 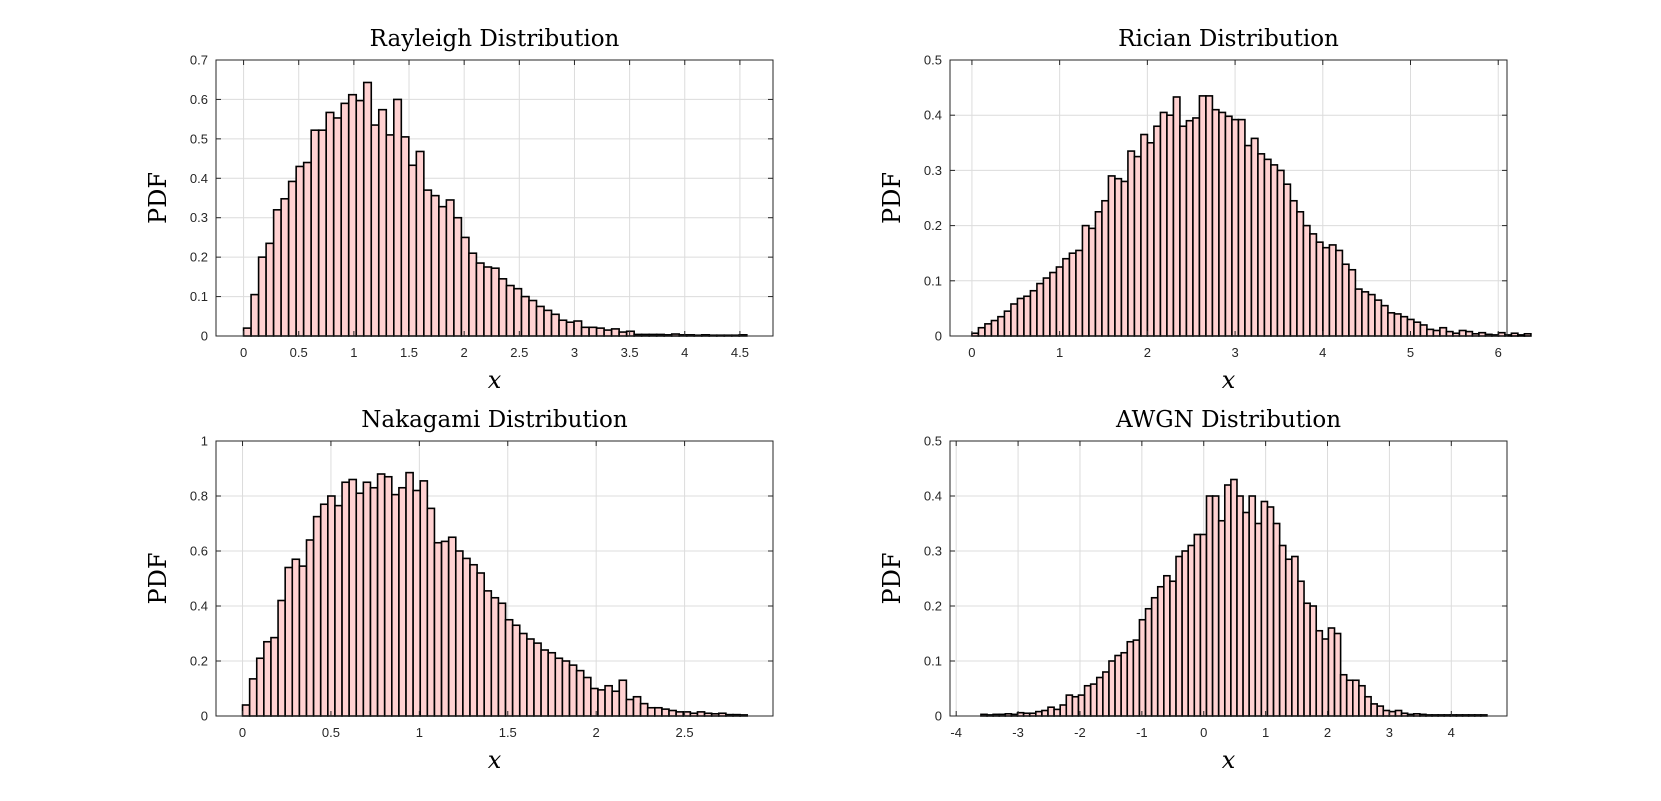 I want to click on nakagami-chart-title: Nakagami Distribution, so click(x=494, y=420).